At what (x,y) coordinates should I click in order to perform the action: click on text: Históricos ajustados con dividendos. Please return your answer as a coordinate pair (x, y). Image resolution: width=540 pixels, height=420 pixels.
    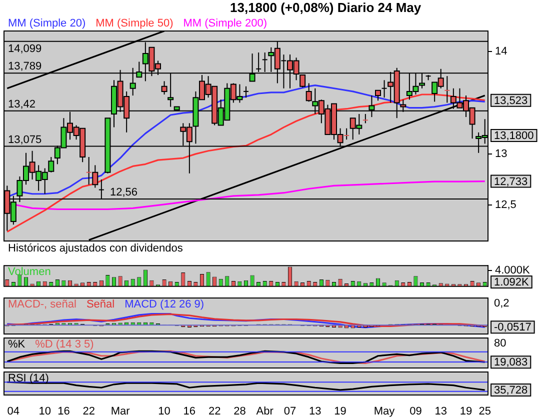
    Looking at the image, I should click on (96, 248).